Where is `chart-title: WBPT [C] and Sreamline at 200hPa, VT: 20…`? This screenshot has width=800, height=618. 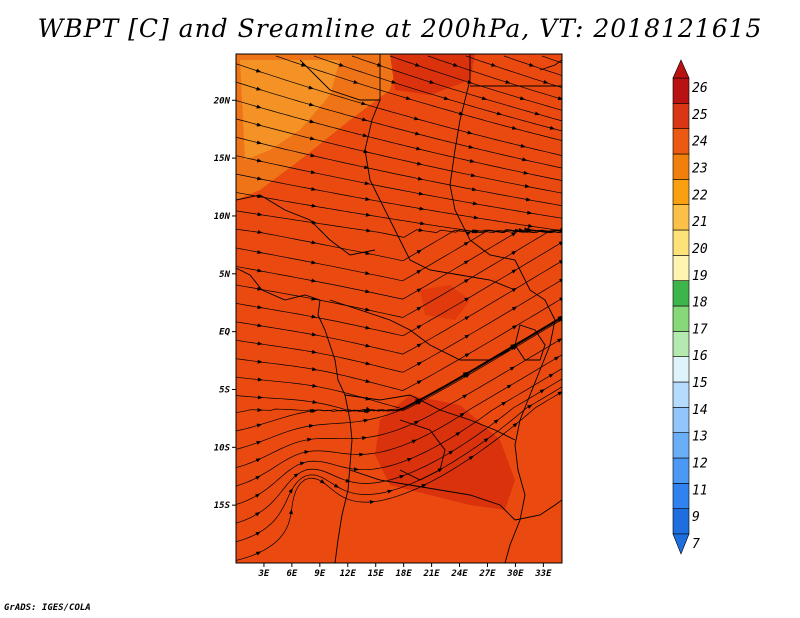
chart-title: WBPT [C] and Sreamline at 200hPa, VT: 20… is located at coordinates (400, 28).